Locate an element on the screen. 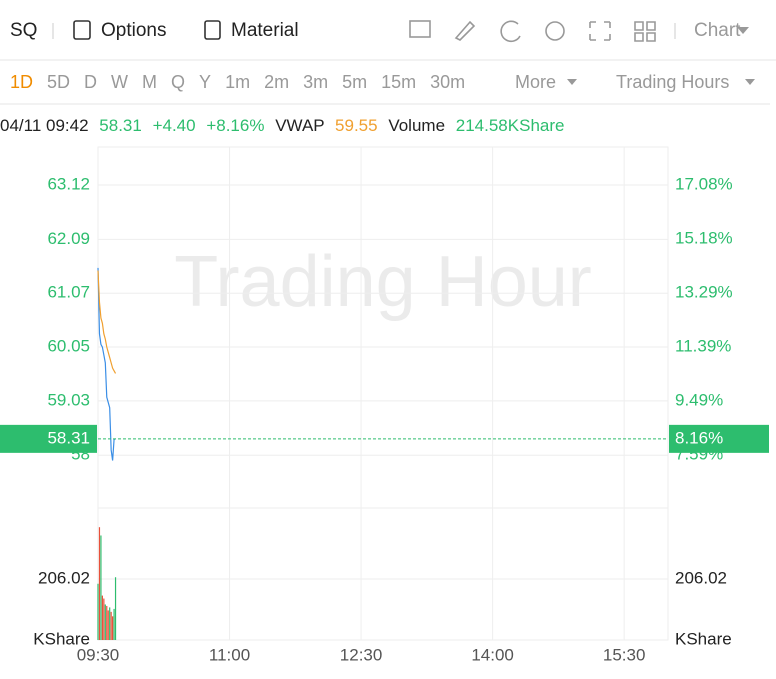  draw-icon is located at coordinates (465, 30).